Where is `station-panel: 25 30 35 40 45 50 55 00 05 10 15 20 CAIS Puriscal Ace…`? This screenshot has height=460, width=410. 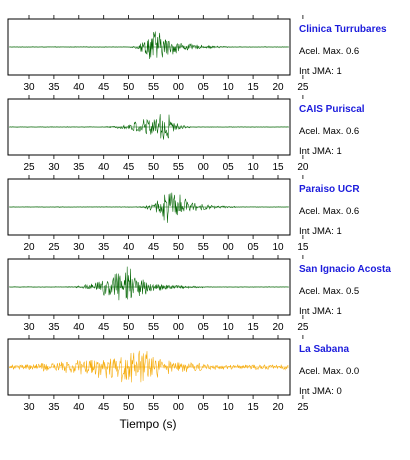
station-panel: 25 30 35 40 45 50 55 00 05 10 15 20 CAIS Puriscal Ace… is located at coordinates (186, 134).